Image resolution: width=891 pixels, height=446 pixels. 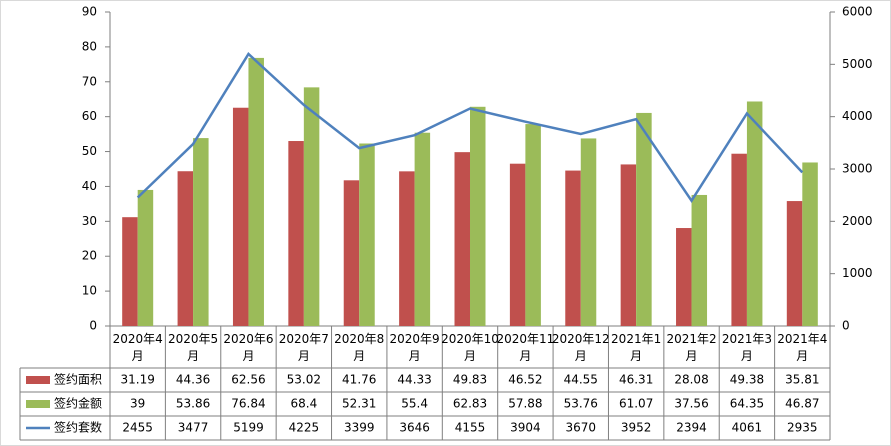 I want to click on y-tick-label: 80, so click(x=89, y=46).